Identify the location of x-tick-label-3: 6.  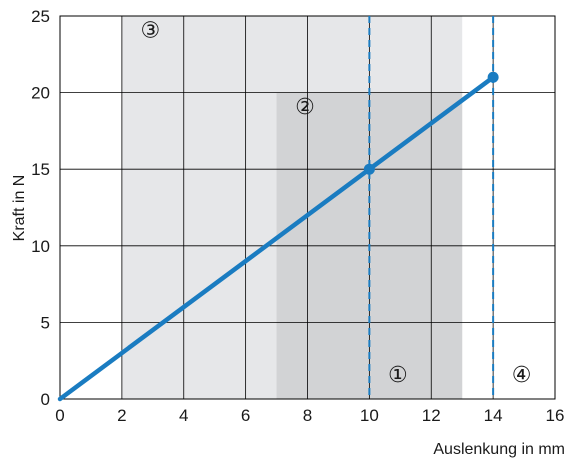
(245, 415).